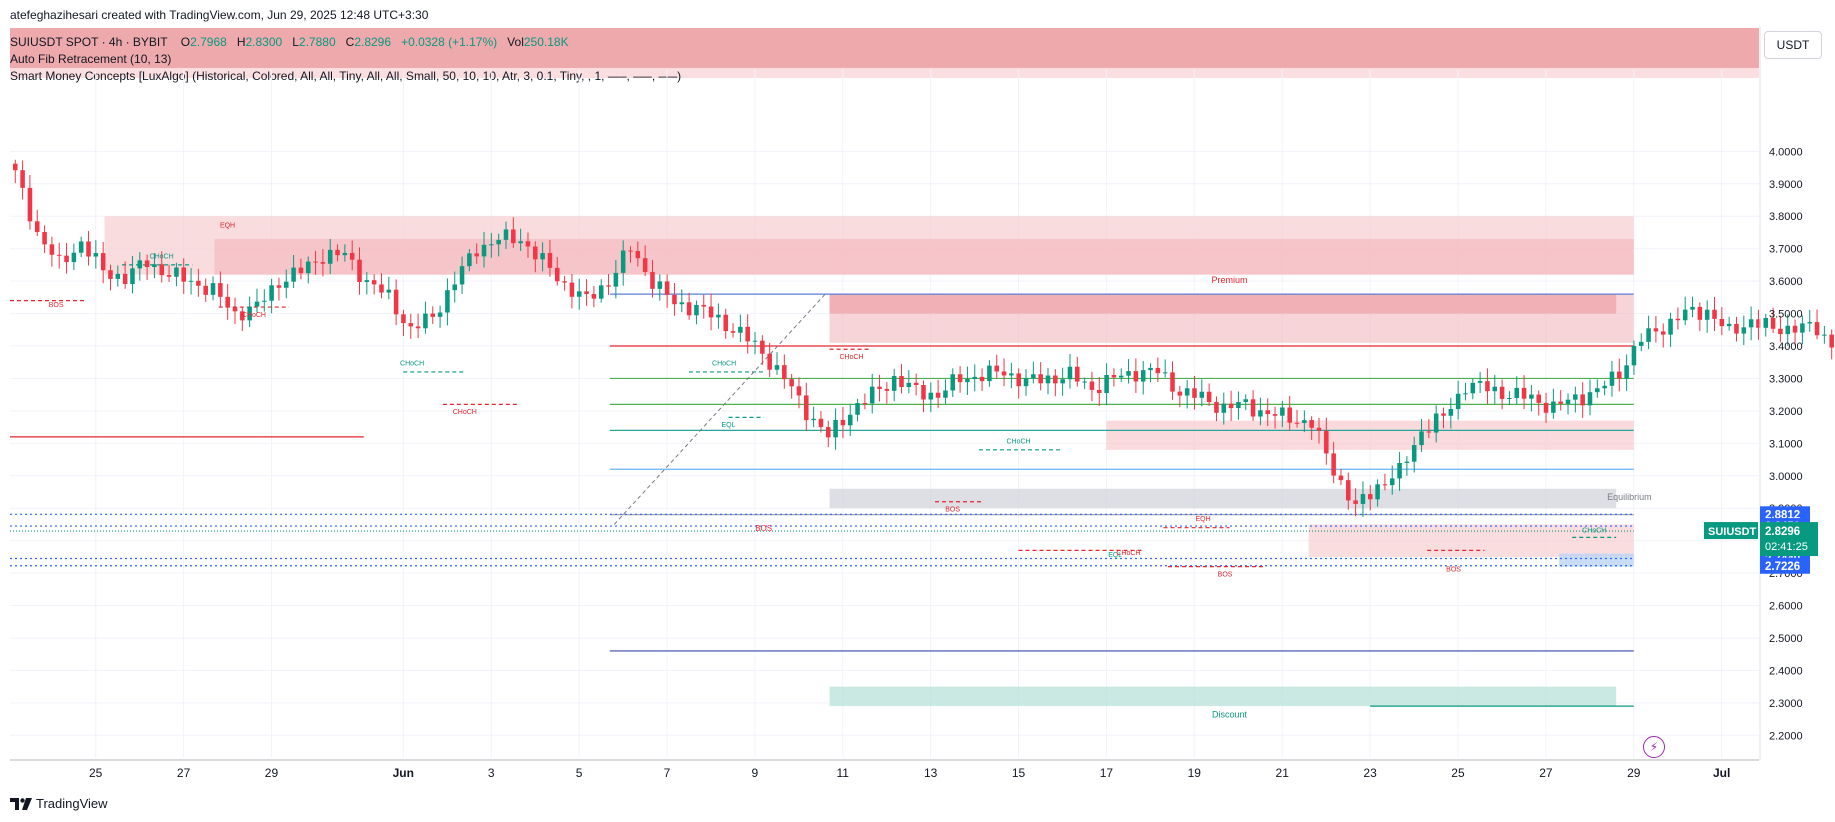  I want to click on time-tick-label: 25, so click(1458, 773).